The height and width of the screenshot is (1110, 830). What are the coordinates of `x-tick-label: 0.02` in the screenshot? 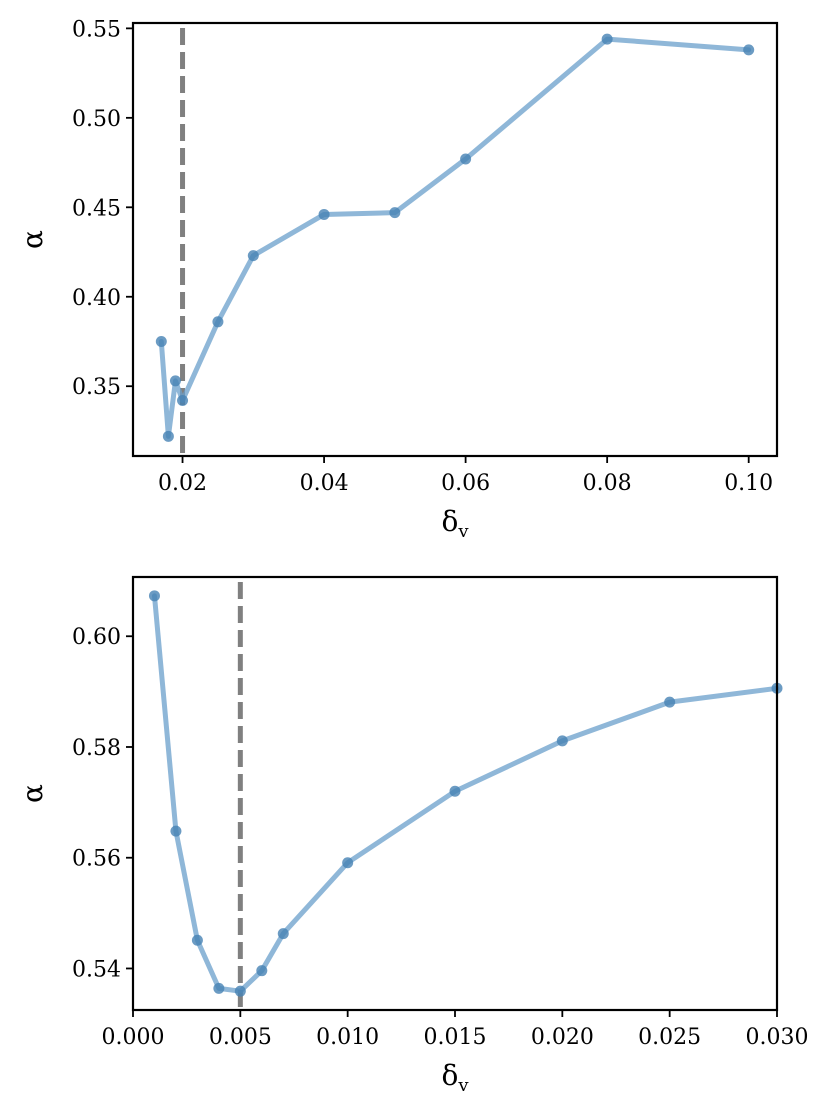 It's located at (182, 483).